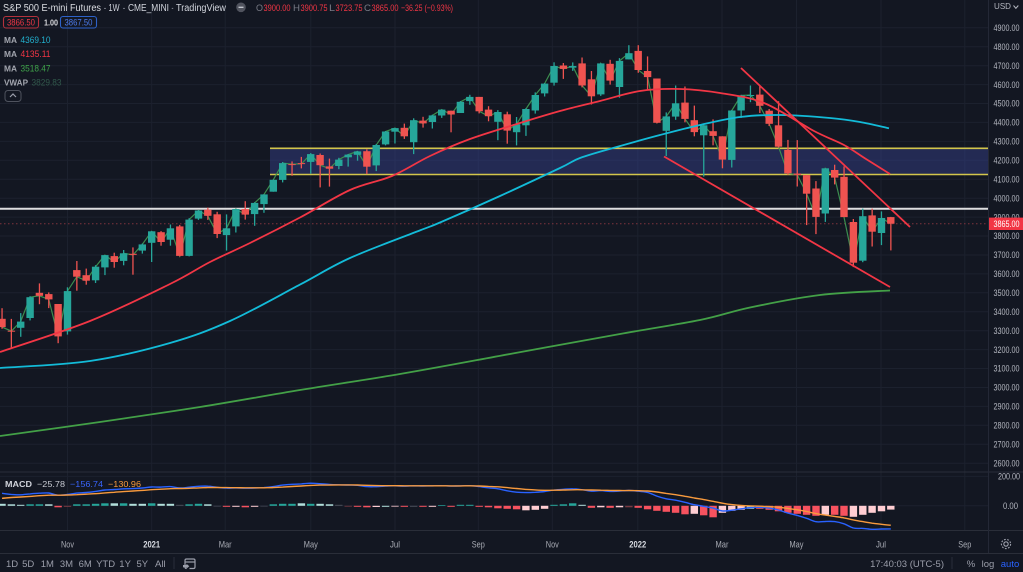  Describe the element at coordinates (314, 8) in the screenshot. I see `svg-text: 3900.75` at that location.